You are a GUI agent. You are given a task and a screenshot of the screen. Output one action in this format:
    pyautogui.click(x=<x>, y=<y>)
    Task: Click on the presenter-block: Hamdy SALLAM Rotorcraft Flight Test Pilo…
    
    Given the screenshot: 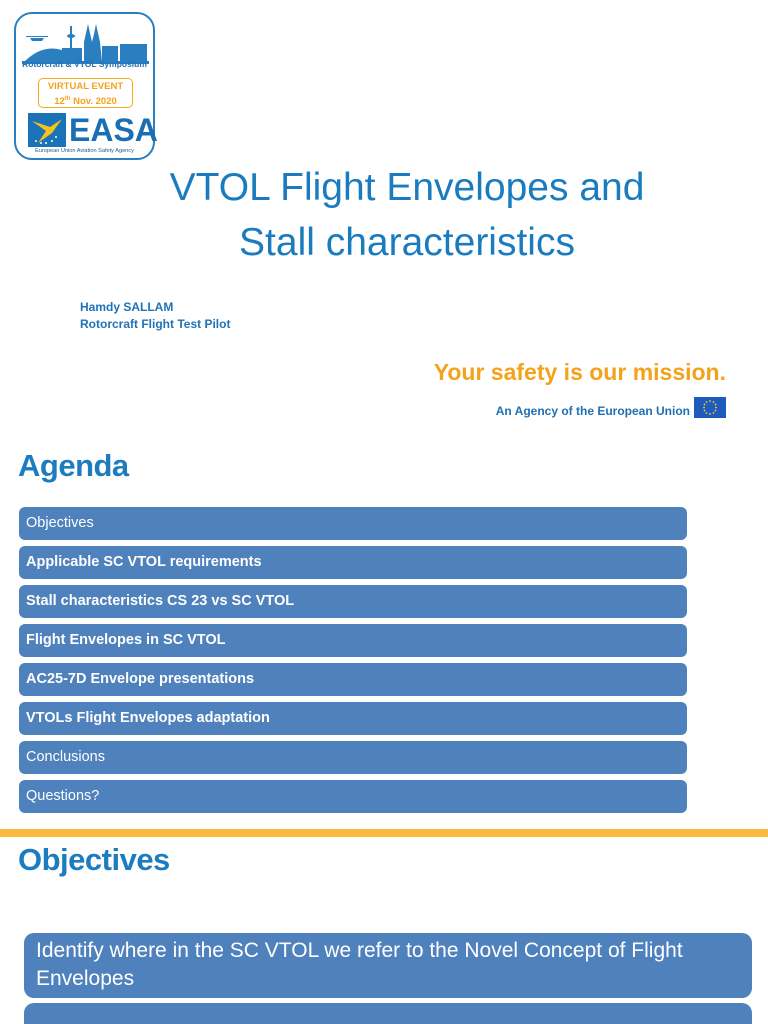 What is the action you would take?
    pyautogui.click(x=155, y=316)
    